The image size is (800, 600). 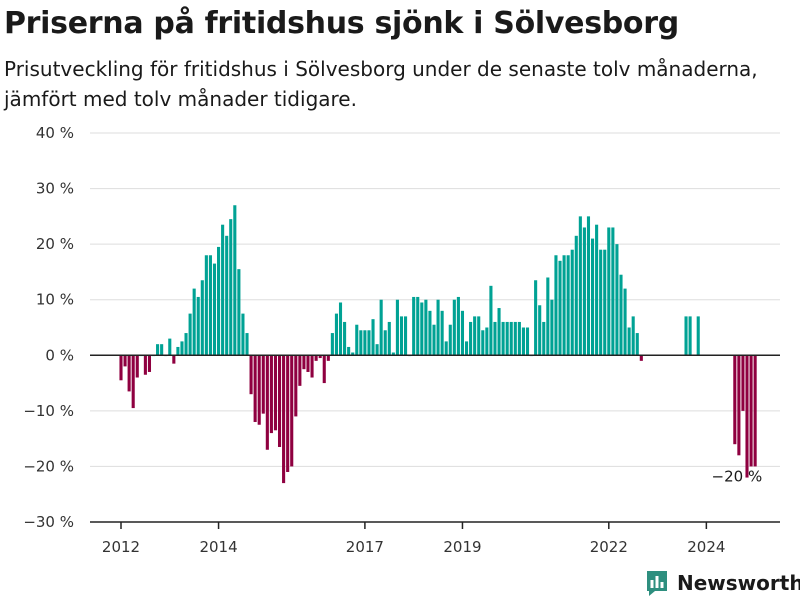 I want to click on y-tick-label: −30 %, so click(x=48, y=522).